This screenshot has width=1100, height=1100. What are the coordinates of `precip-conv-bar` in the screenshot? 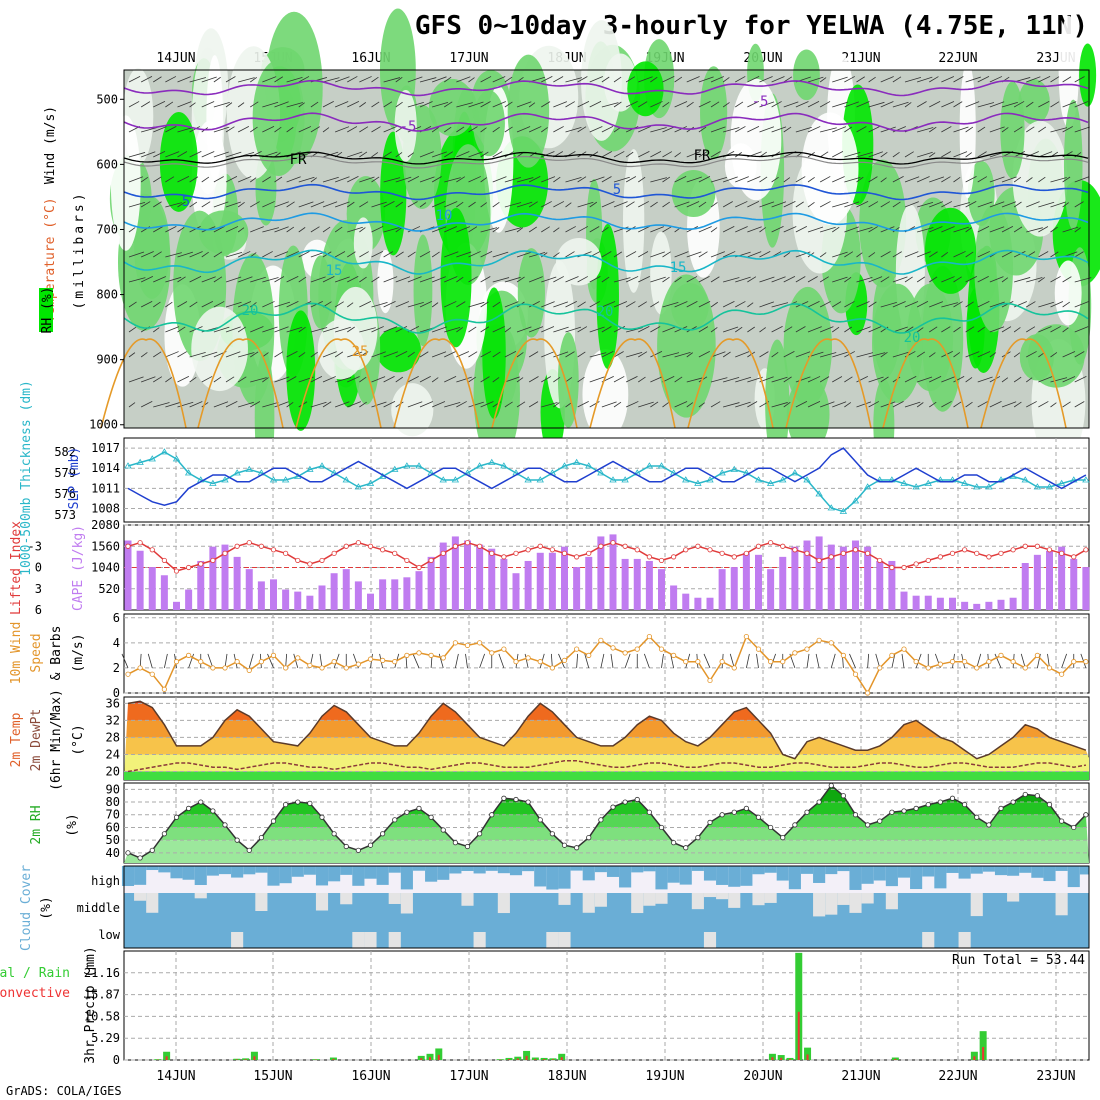 It's located at (421, 1059).